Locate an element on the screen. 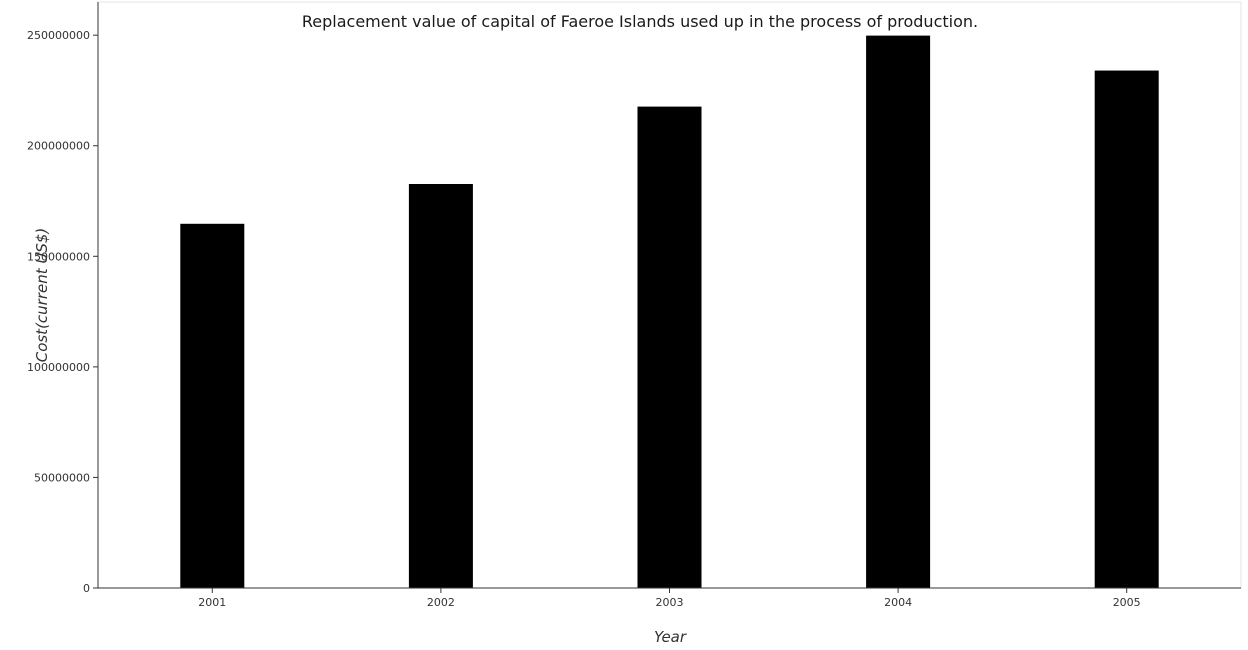 The width and height of the screenshot is (1248, 650). y-tick-label: 150000000 is located at coordinates (58, 256).